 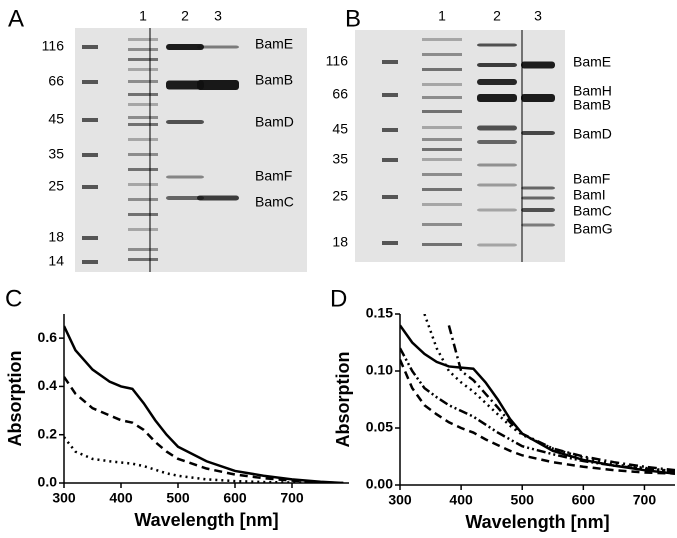 What do you see at coordinates (53, 46) in the screenshot?
I see `marker-label: 116` at bounding box center [53, 46].